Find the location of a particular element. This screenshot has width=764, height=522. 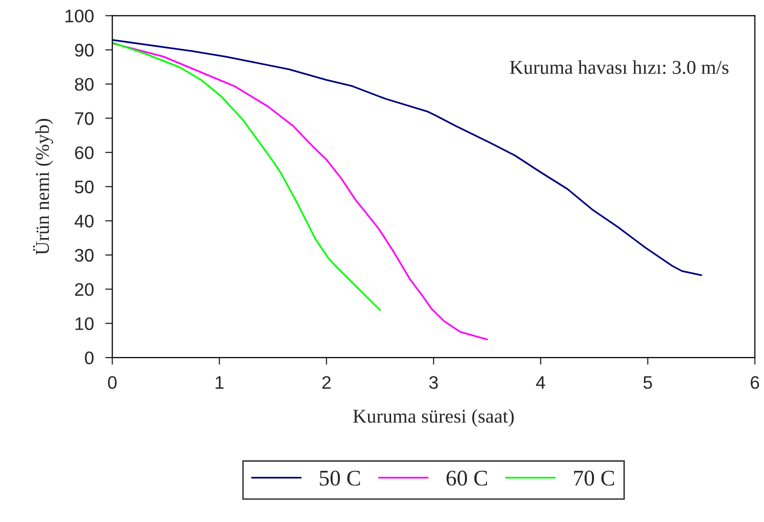

x-tick-label: 1 is located at coordinates (220, 382).